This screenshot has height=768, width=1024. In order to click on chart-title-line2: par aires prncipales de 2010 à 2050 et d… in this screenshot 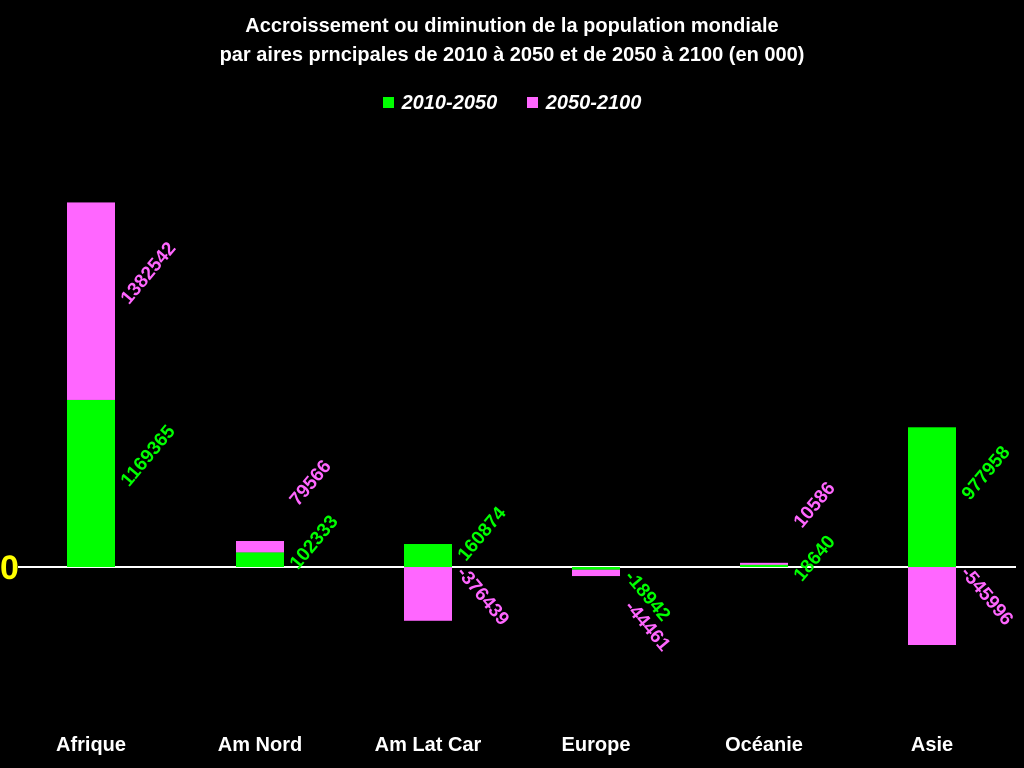, I will do `click(512, 55)`.